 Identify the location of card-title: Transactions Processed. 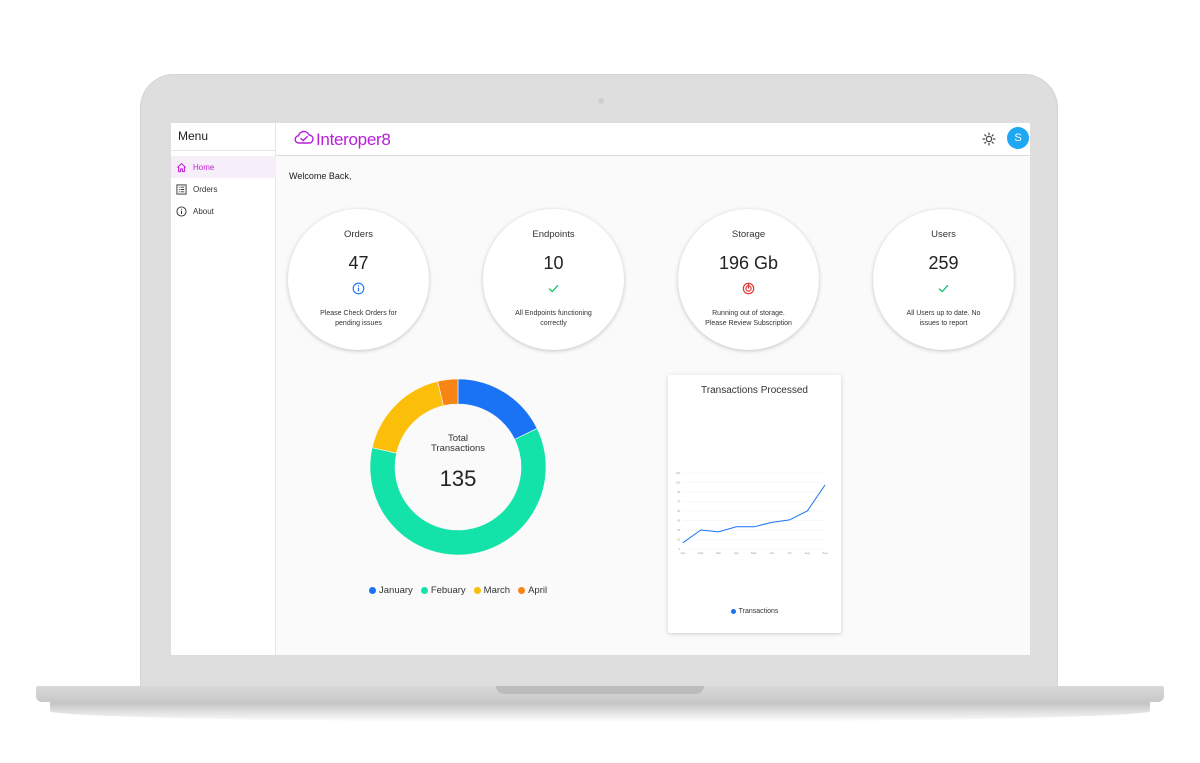
(754, 390).